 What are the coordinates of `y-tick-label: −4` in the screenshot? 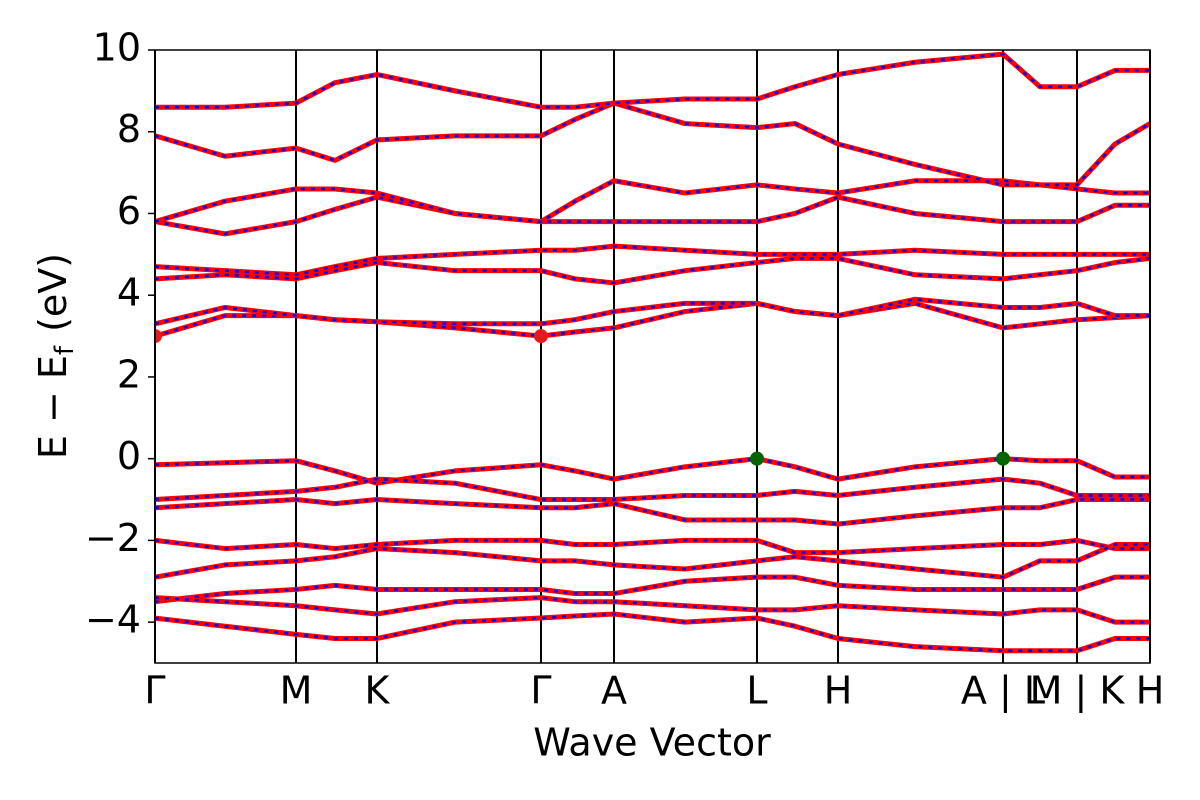 It's located at (113, 620).